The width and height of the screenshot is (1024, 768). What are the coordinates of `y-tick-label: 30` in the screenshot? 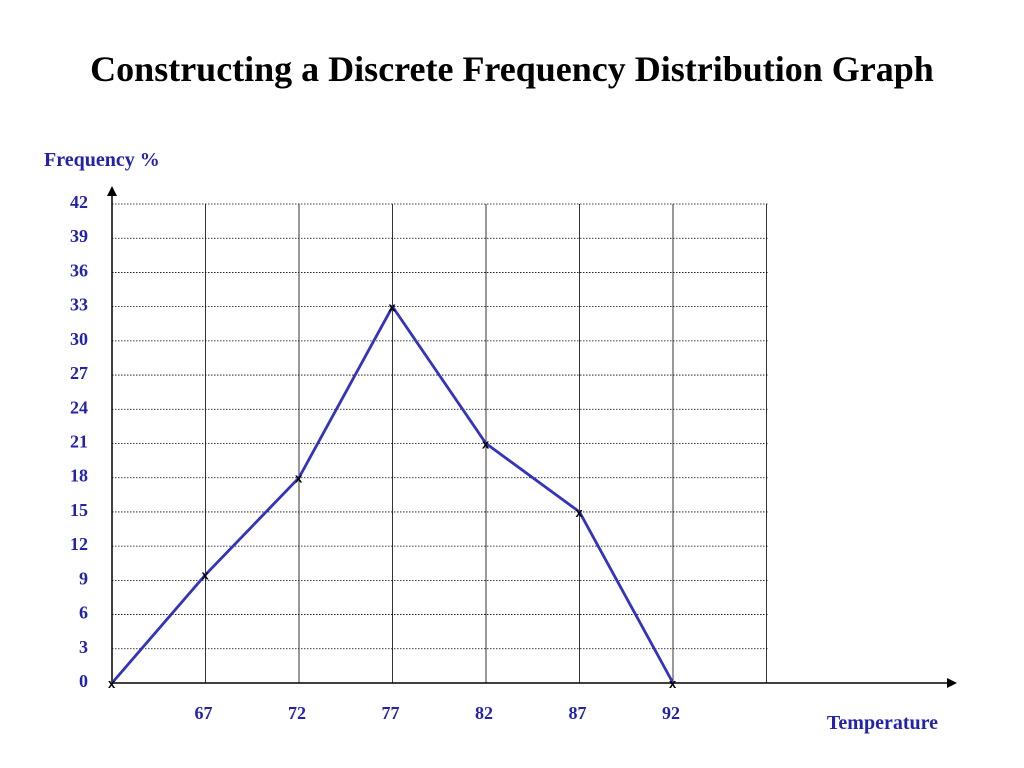 It's located at (79, 339).